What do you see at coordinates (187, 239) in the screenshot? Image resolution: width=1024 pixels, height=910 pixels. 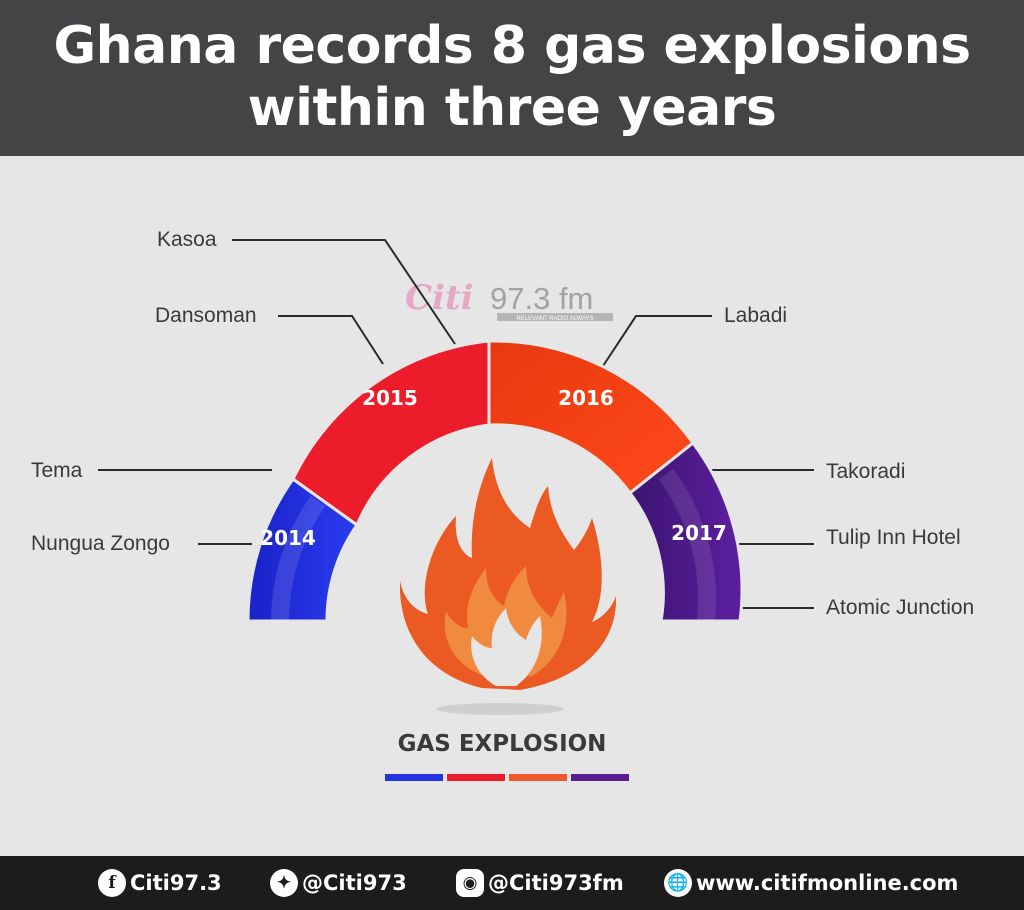 I see `location-kasoa: Kasoa` at bounding box center [187, 239].